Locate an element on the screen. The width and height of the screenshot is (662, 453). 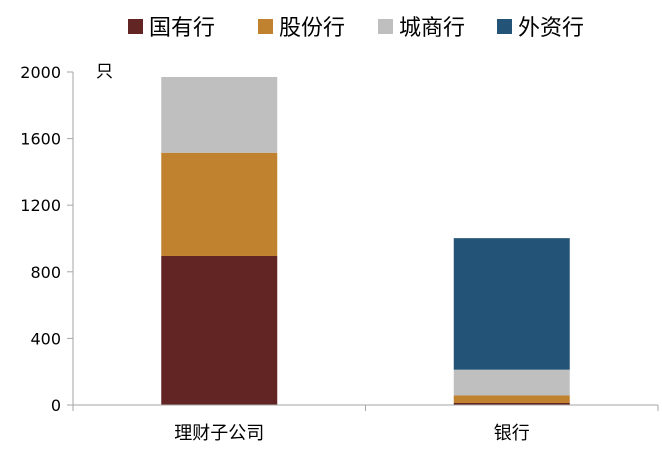
x-category-label: 银行 is located at coordinates (512, 433).